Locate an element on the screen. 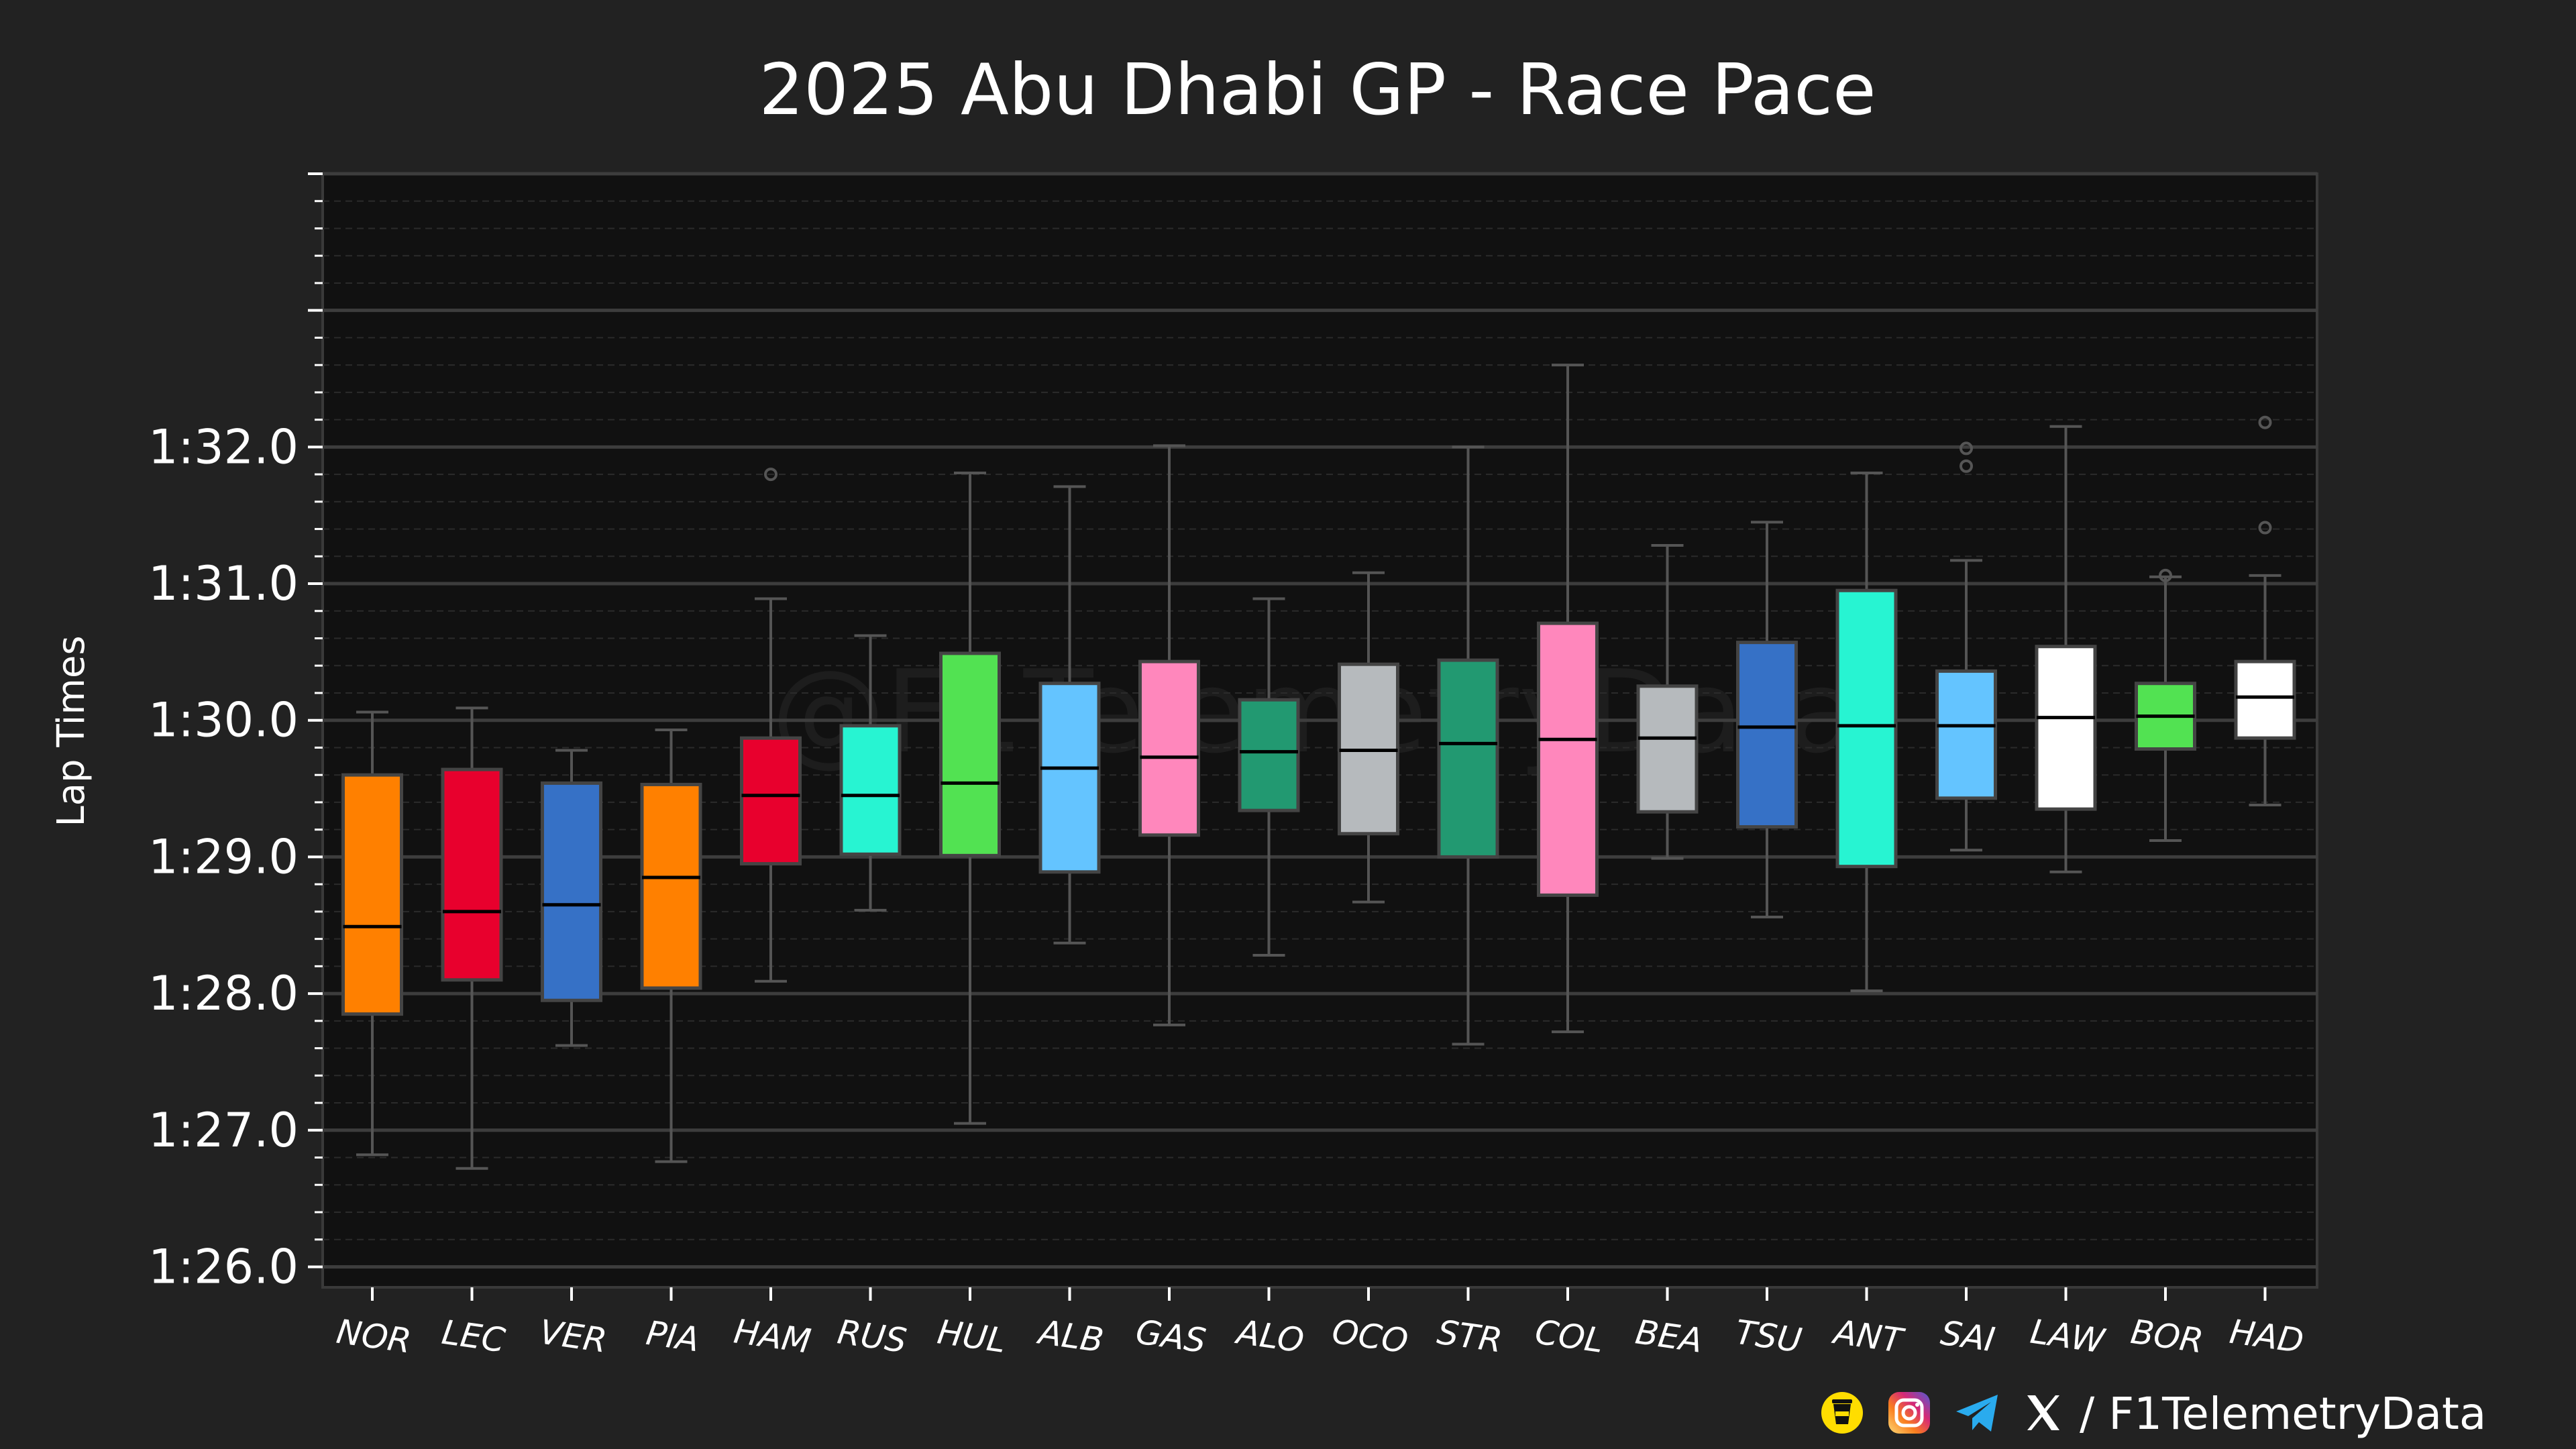 The width and height of the screenshot is (2576, 1449). footer: / F1TelemetryData is located at coordinates (2153, 1414).